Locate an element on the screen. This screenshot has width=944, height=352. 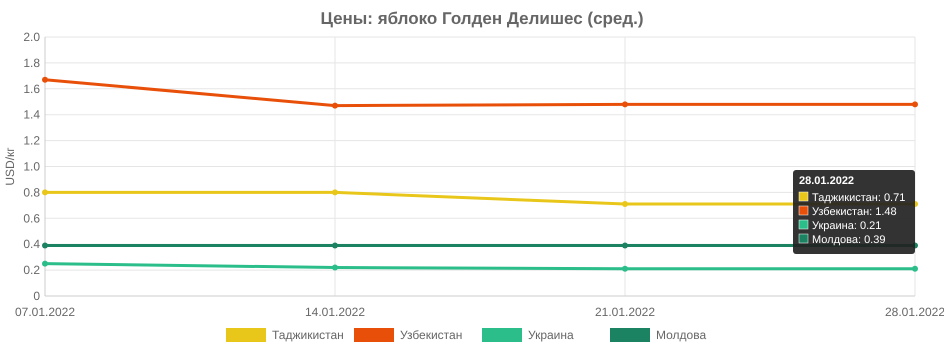
y-tick-label: 0.8 is located at coordinates (31, 192).